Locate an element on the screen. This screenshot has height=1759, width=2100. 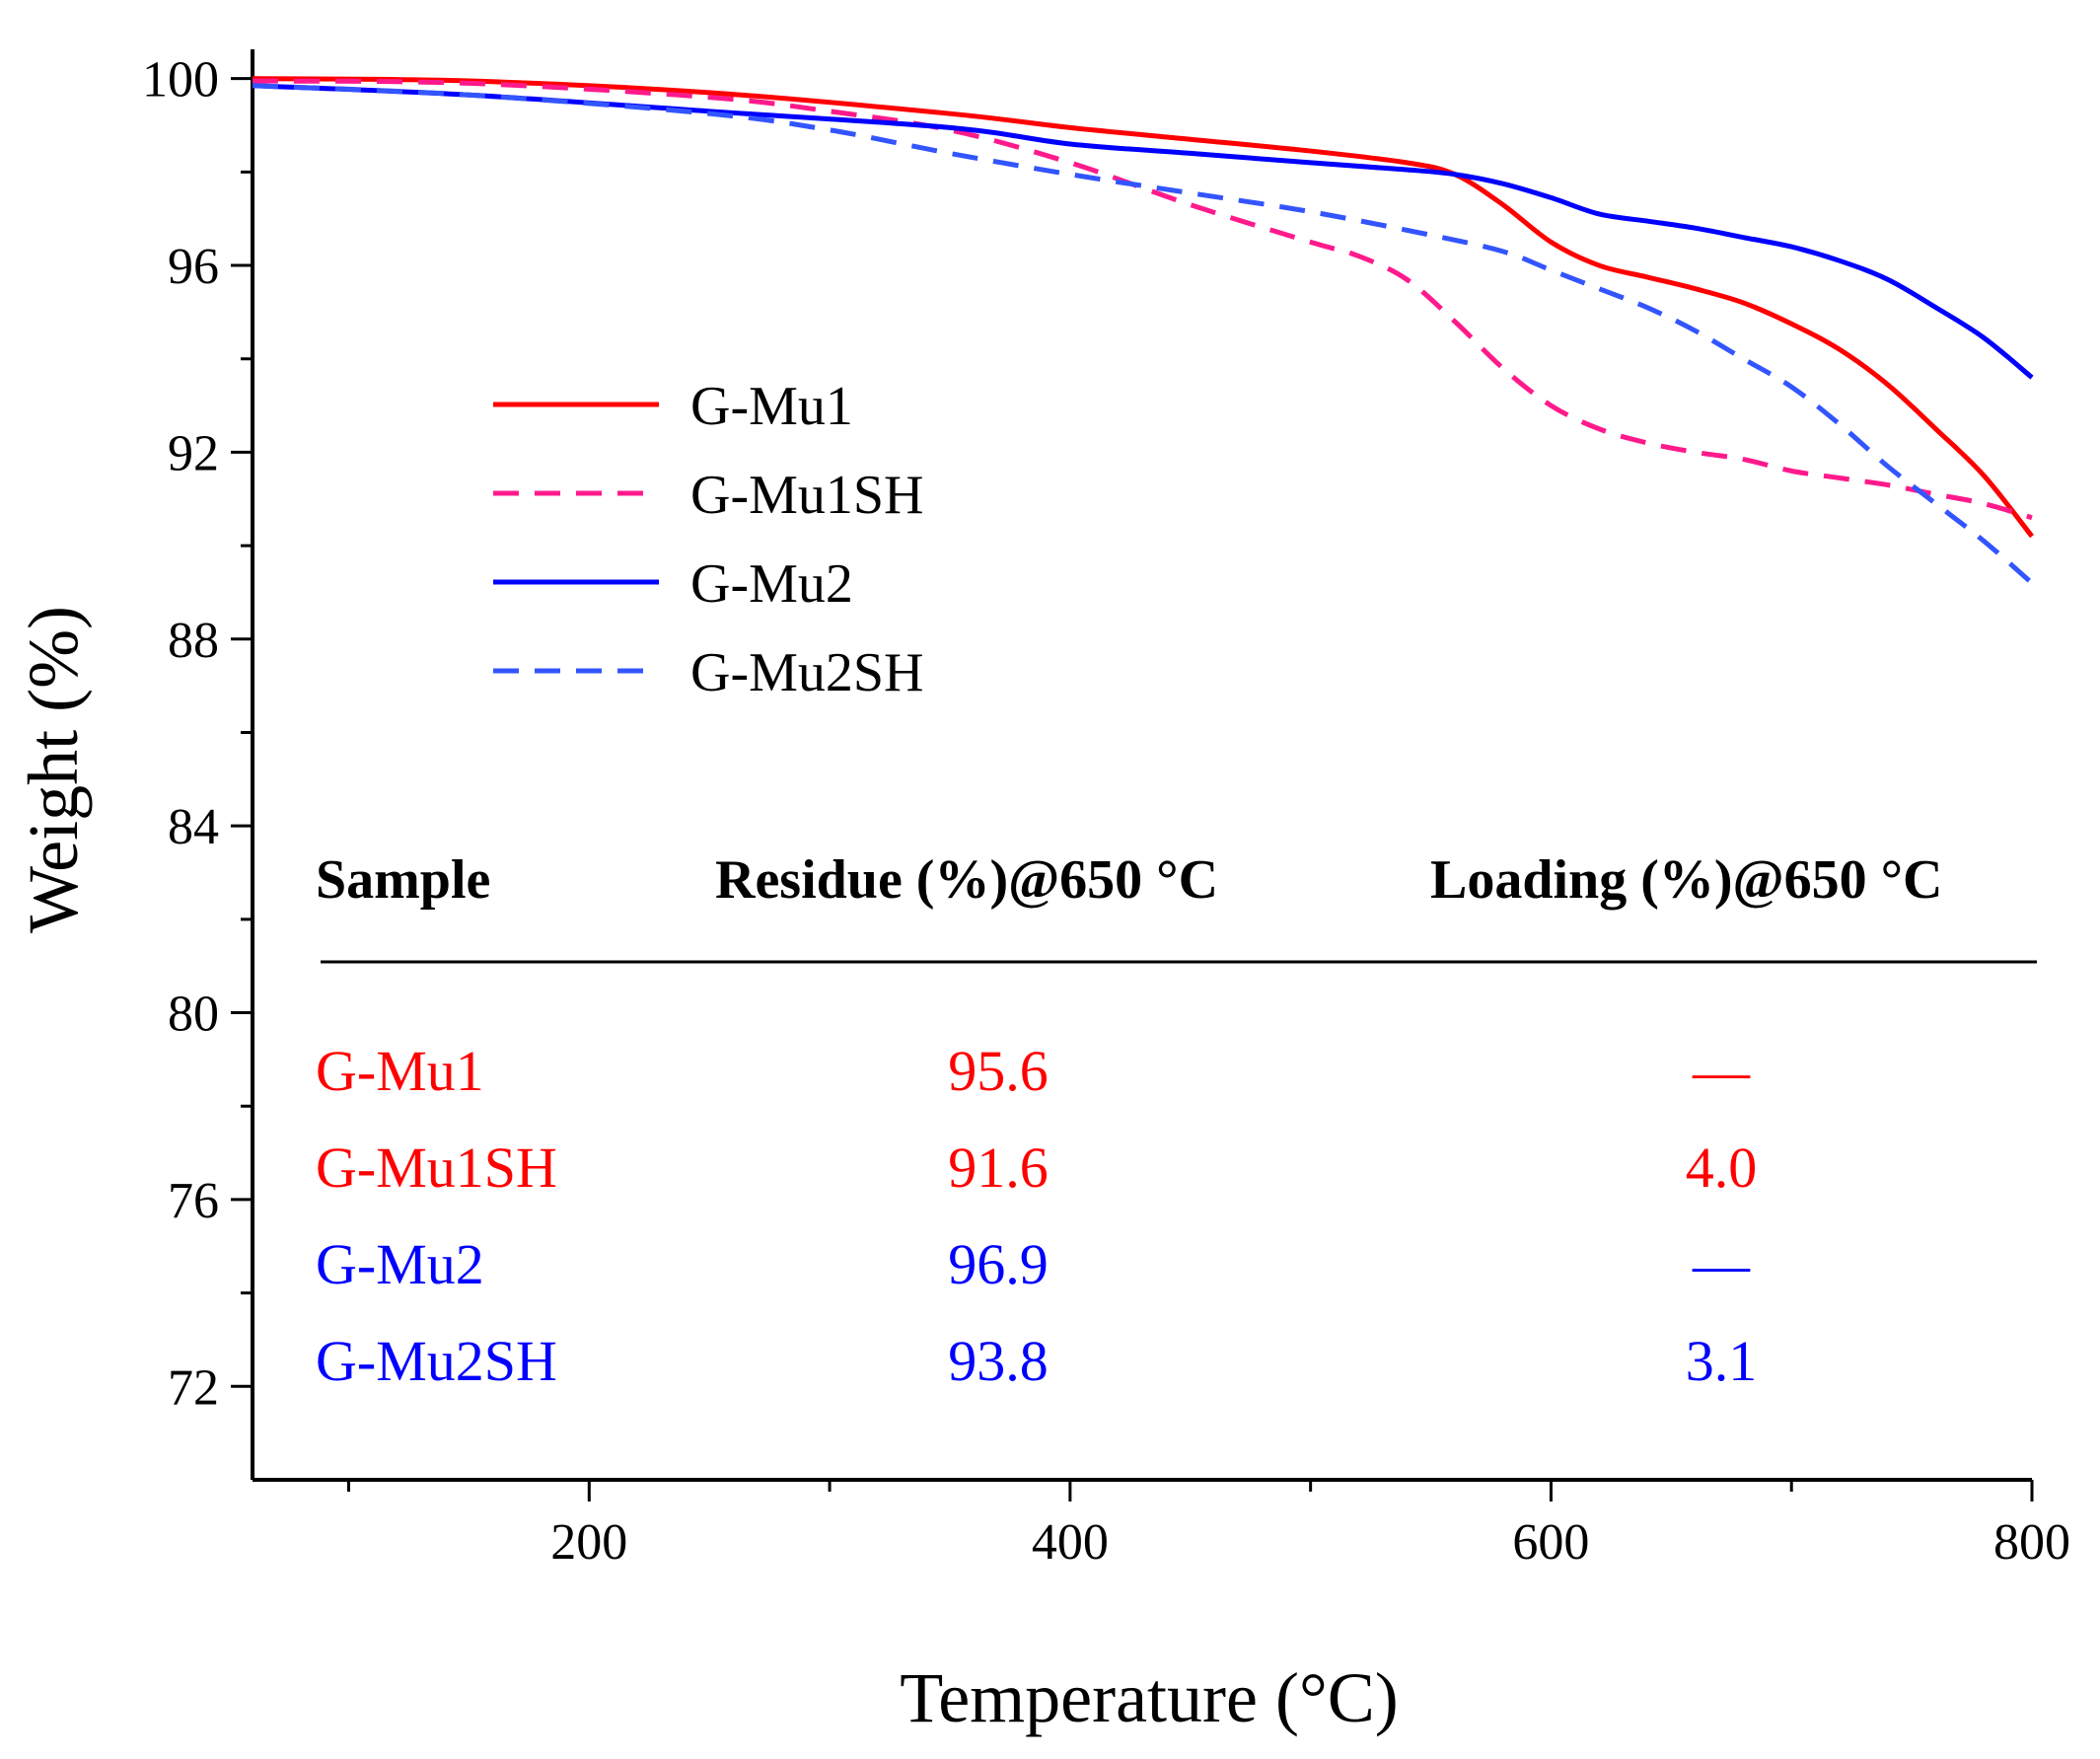
y-tick-label: 88 is located at coordinates (193, 641).